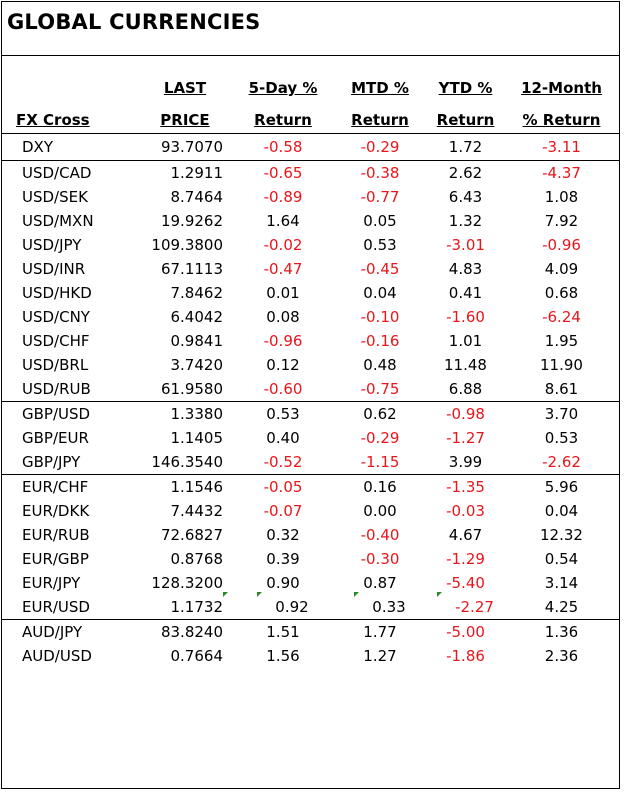  I want to click on fx-cross-cell: USD/JPY, so click(52, 245).